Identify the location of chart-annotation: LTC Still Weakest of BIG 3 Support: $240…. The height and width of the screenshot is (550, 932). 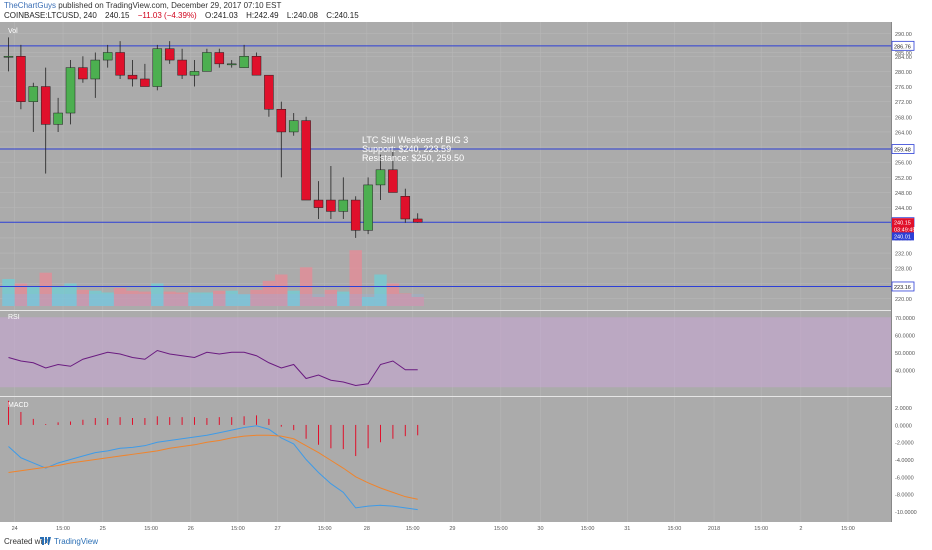
(415, 149).